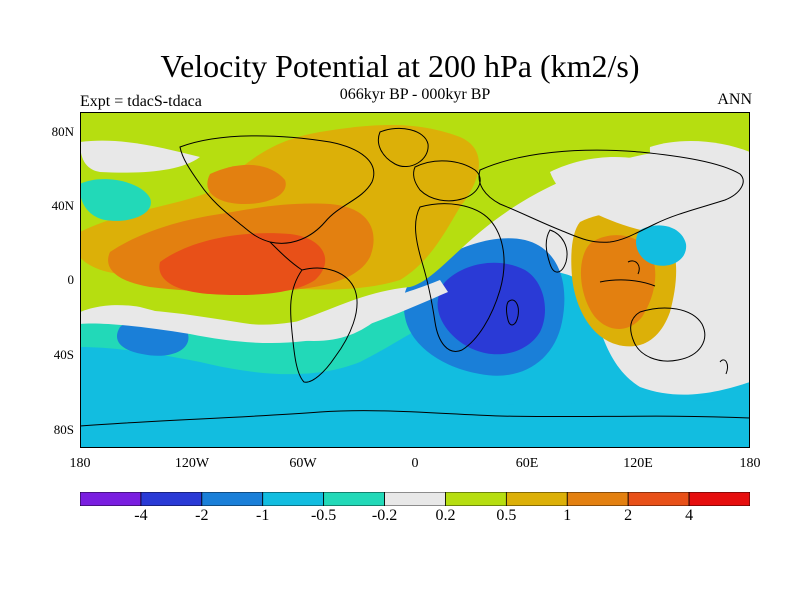 The image size is (800, 600). I want to click on lon-label-180w: 180, so click(80, 463).